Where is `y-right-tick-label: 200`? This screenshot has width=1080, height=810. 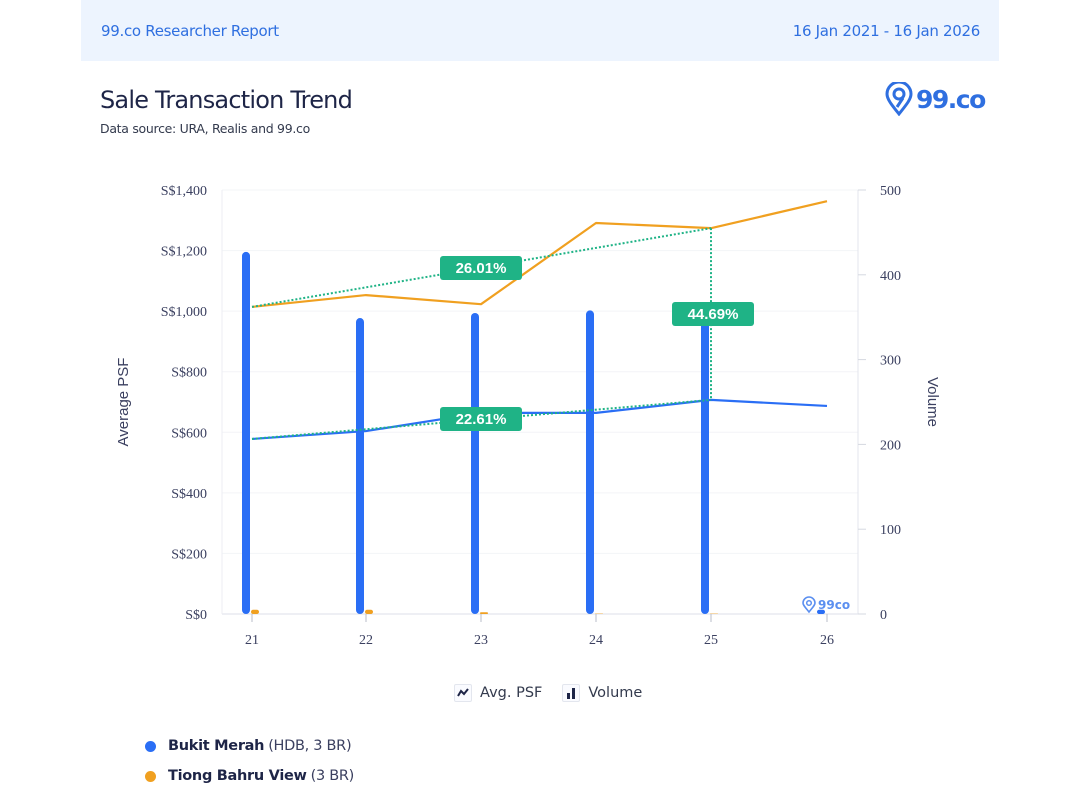
y-right-tick-label: 200 is located at coordinates (890, 445).